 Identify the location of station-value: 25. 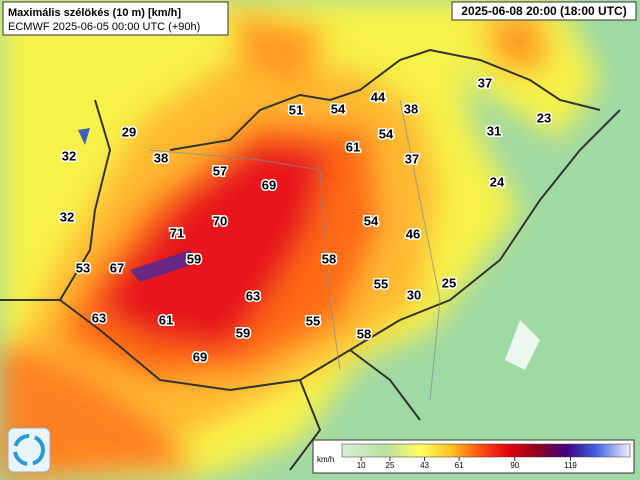
(449, 282).